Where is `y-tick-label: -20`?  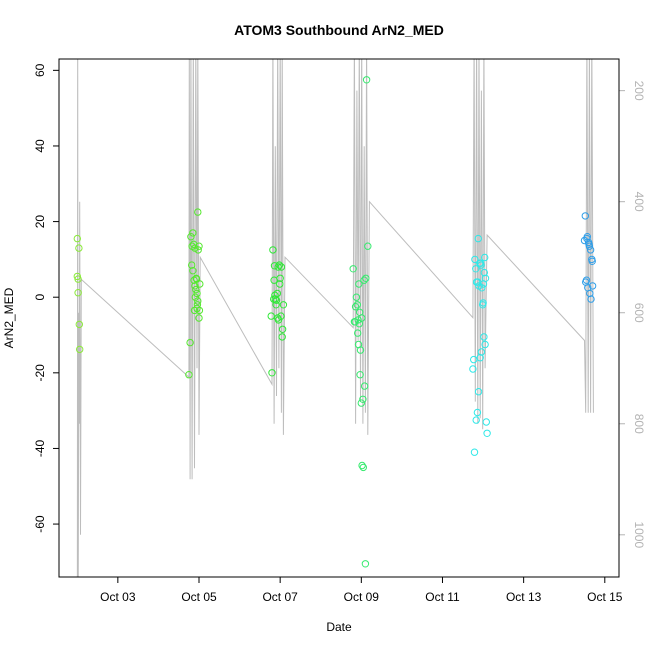 y-tick-label: -20 is located at coordinates (40, 373).